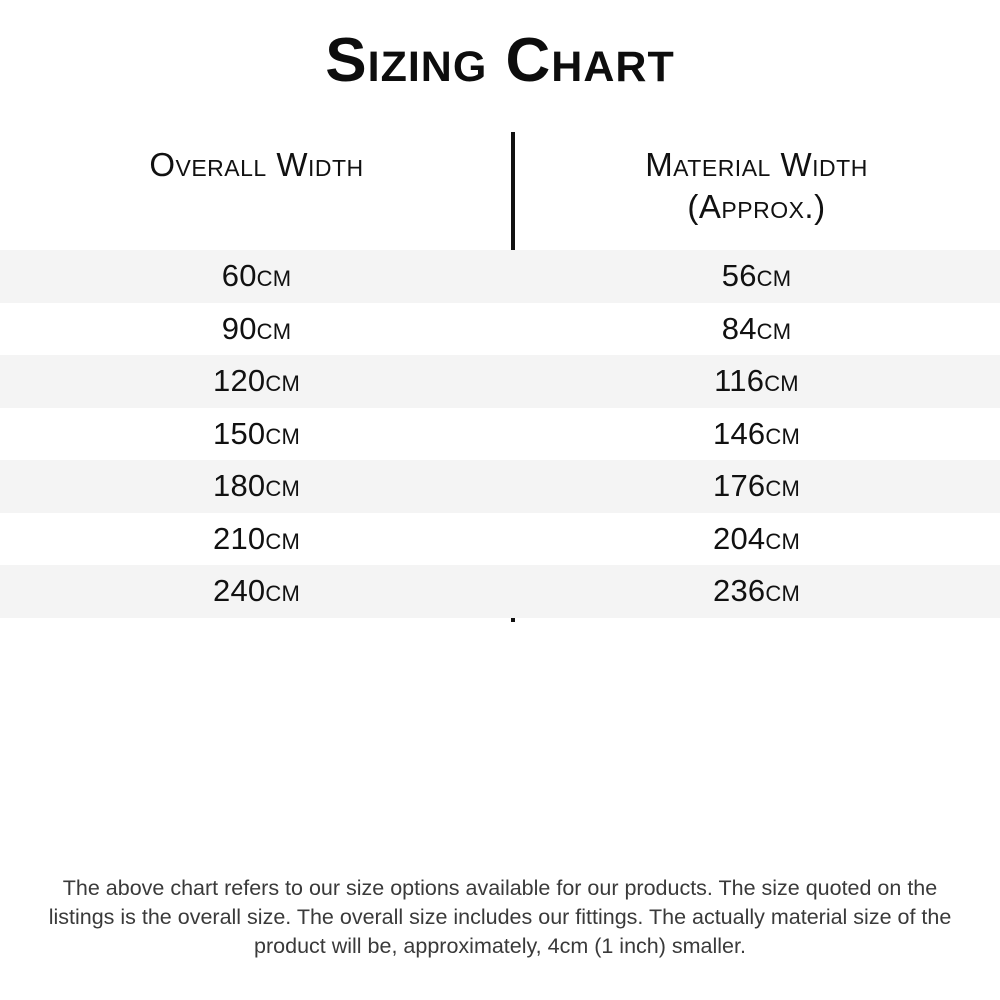 The image size is (1000, 1000). Describe the element at coordinates (756, 538) in the screenshot. I see `cell-material-width: 204cm` at that location.